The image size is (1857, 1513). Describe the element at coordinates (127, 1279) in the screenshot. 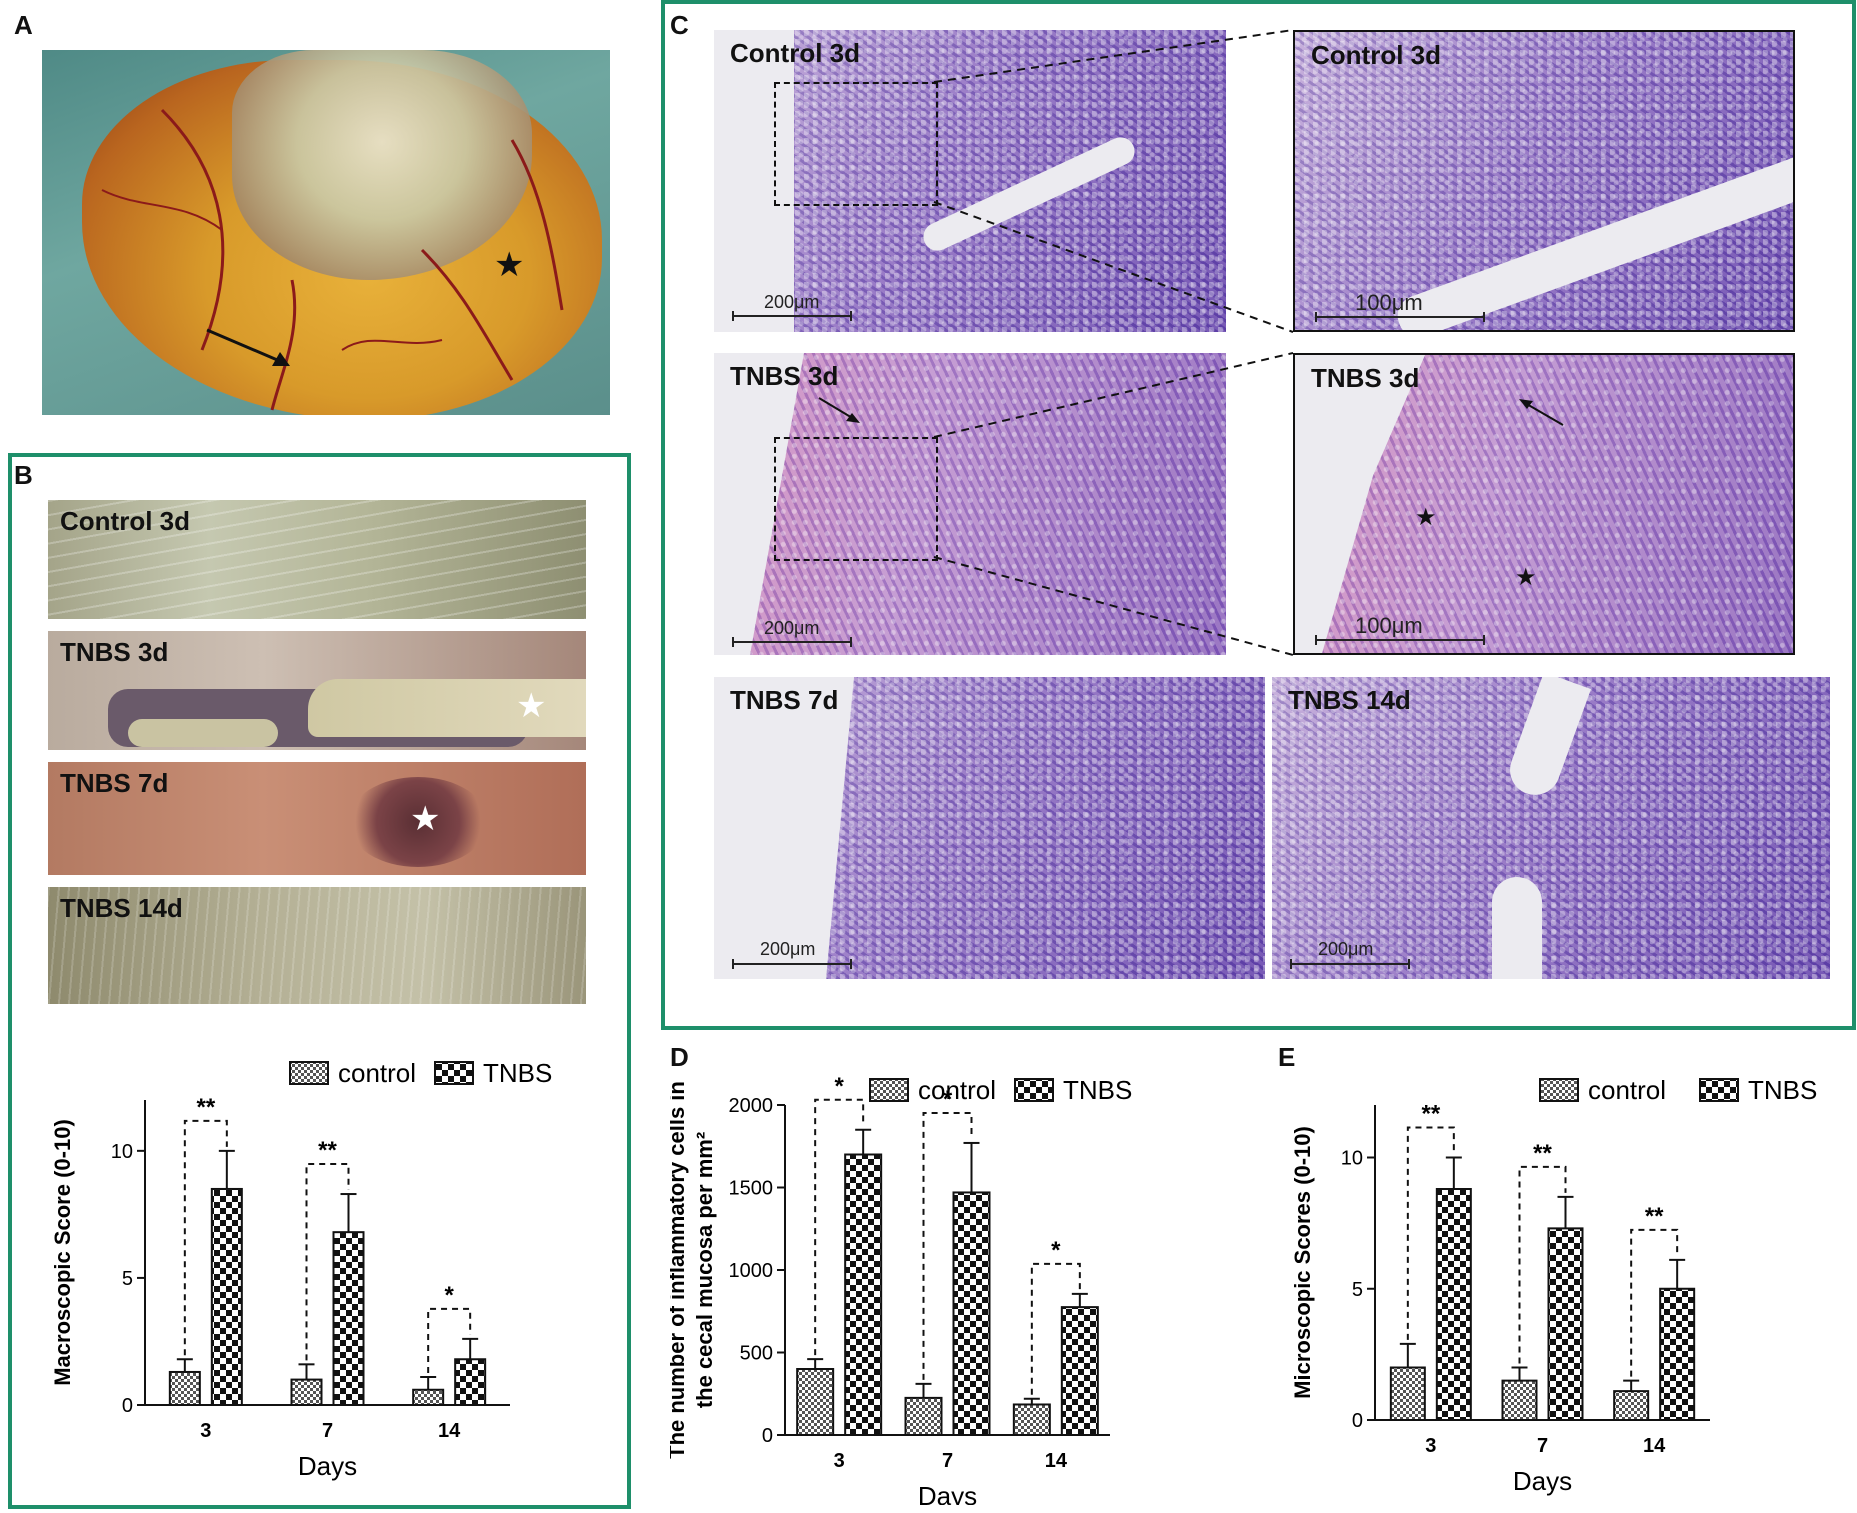

I see `y-tick-label: 5` at that location.